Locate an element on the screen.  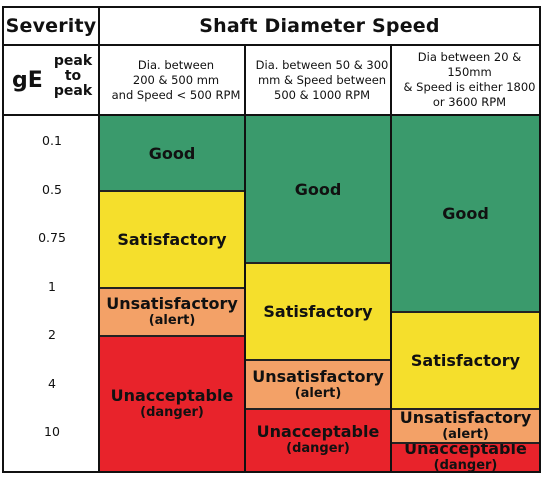
title-text: Shaft Diameter Speed is located at coordinates (319, 26).